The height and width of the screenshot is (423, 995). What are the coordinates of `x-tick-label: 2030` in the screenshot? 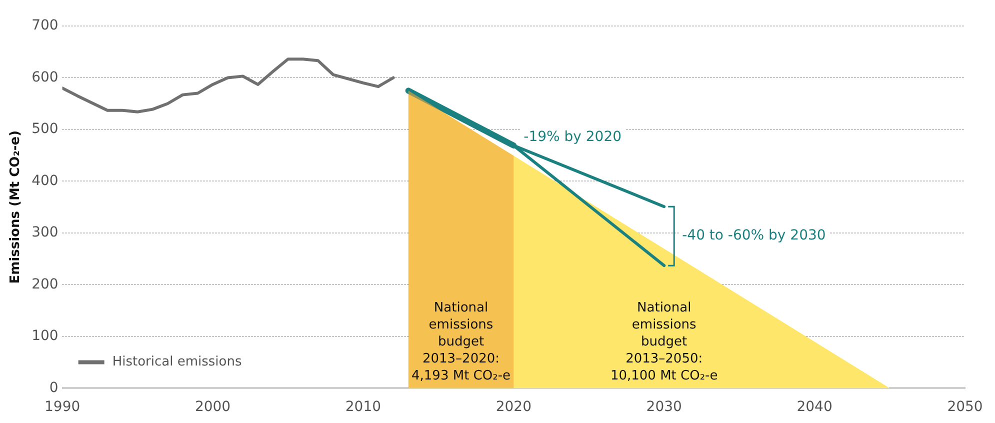 It's located at (664, 407).